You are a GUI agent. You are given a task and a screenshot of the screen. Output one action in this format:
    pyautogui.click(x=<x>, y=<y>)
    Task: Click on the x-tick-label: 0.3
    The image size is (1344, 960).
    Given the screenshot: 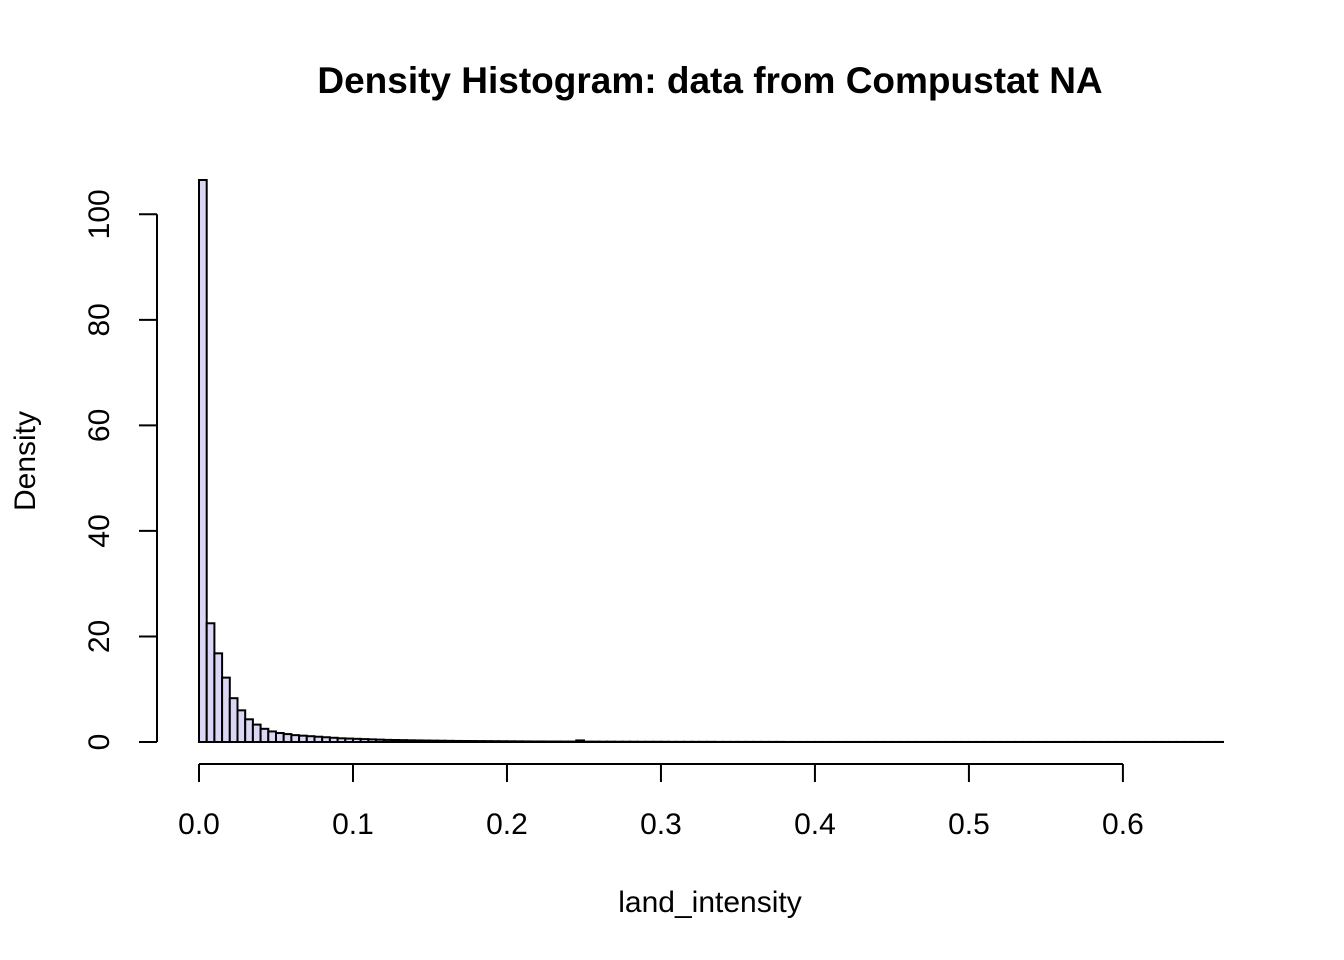 What is the action you would take?
    pyautogui.click(x=661, y=824)
    